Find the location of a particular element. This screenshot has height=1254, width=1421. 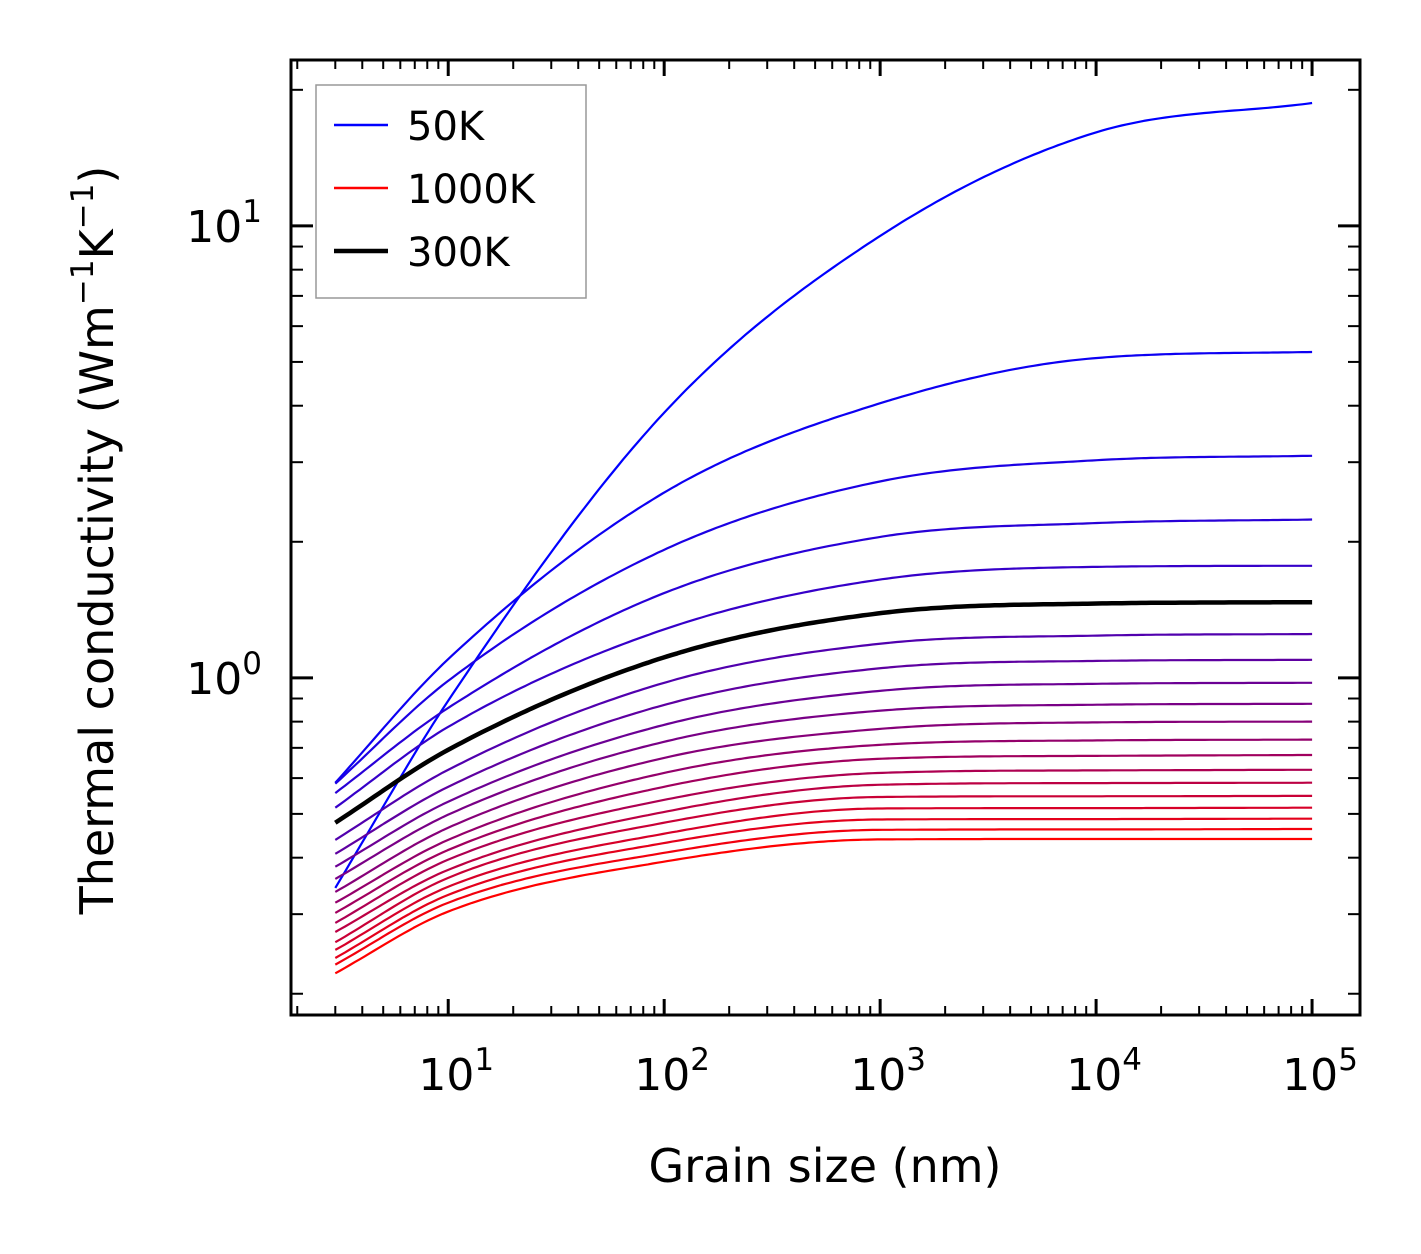

y-label-suffix: ) is located at coordinates (97, 175).